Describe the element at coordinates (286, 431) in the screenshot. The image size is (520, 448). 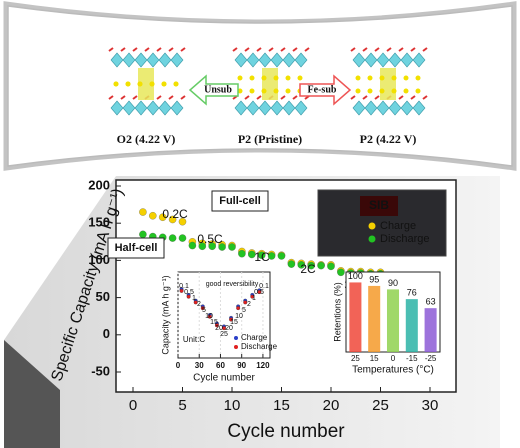
I see `x-axis-label: Cycle number` at that location.